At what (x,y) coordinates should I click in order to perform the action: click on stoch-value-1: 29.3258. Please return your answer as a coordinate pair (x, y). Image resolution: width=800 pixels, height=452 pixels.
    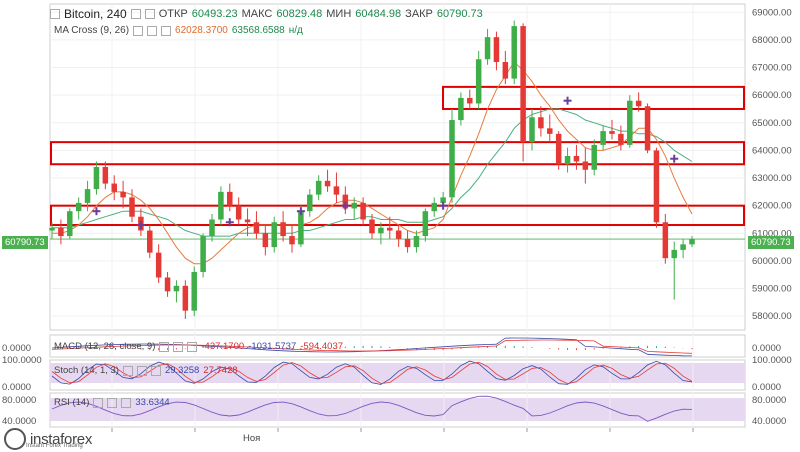
    Looking at the image, I should click on (182, 370).